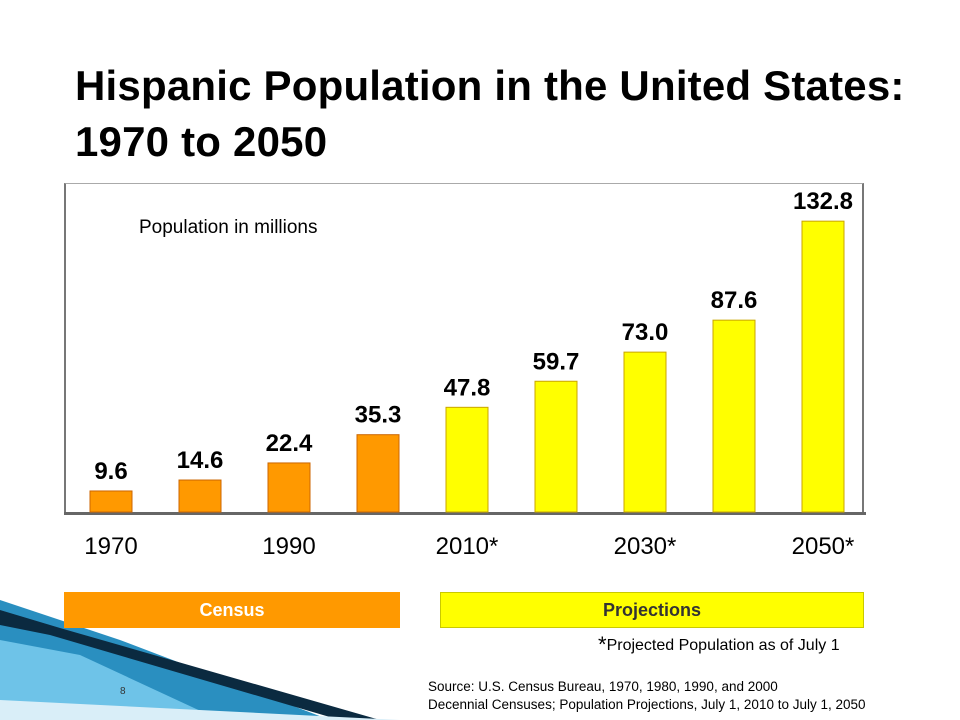 The image size is (960, 720). I want to click on legend-census: Census, so click(232, 610).